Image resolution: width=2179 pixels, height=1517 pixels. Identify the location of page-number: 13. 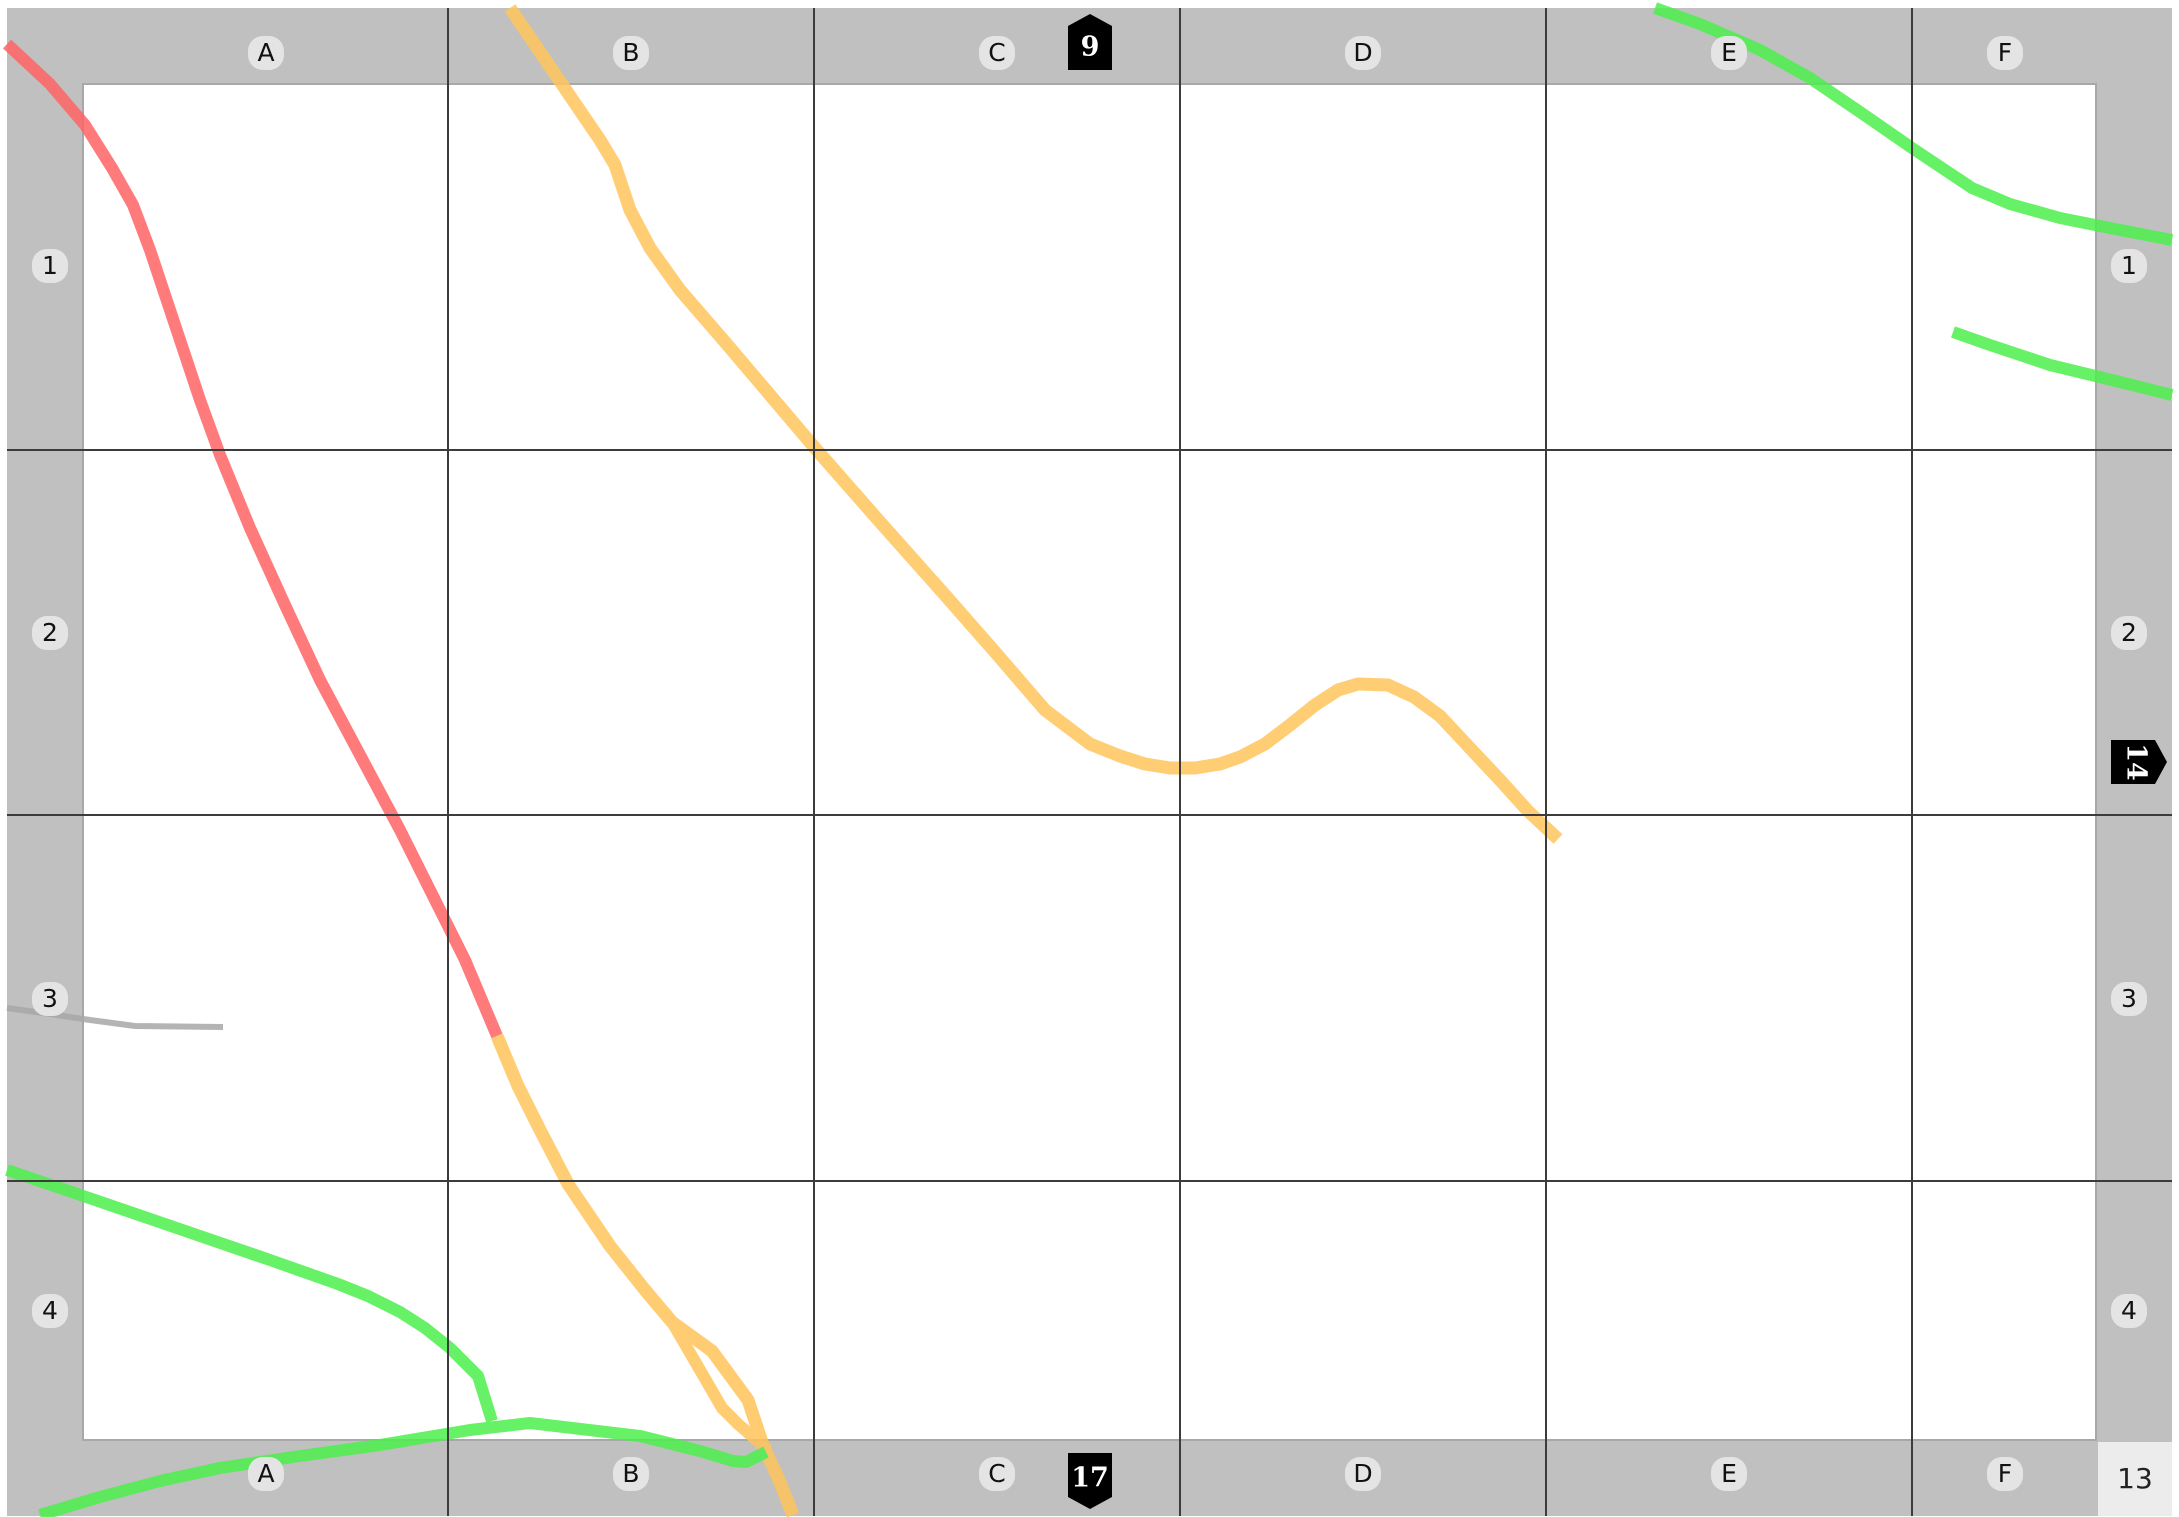
(2135, 1478).